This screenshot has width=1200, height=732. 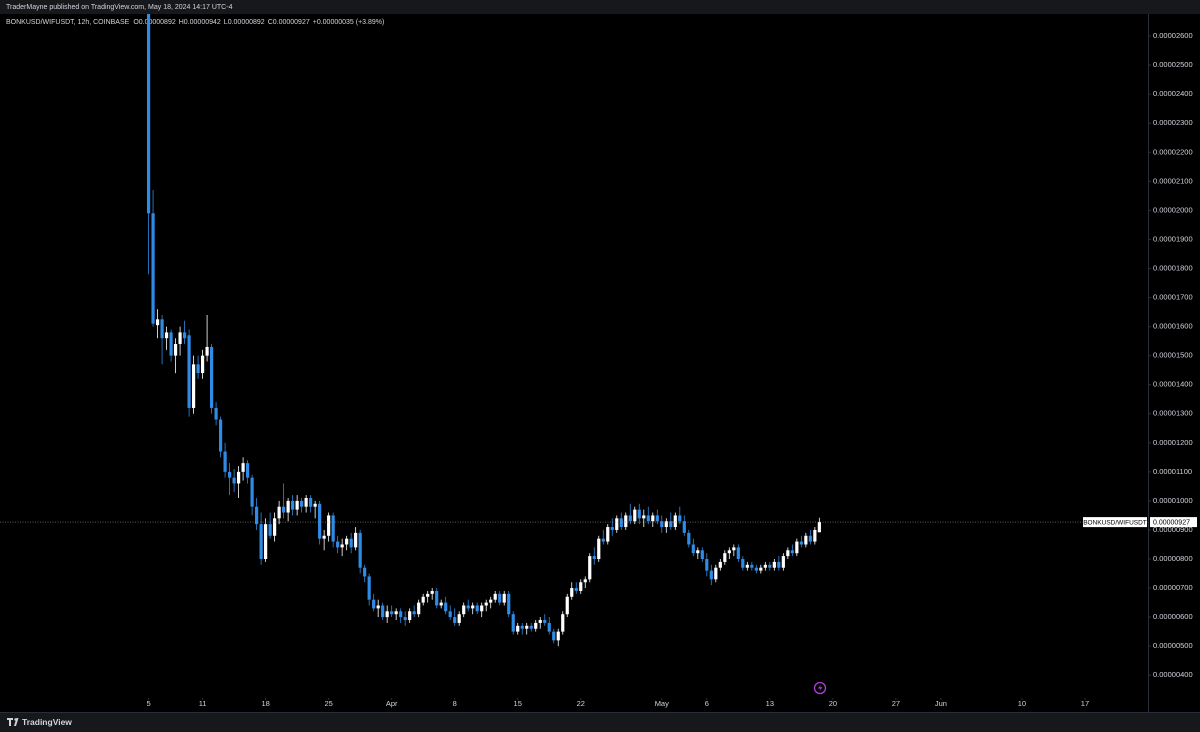 I want to click on y-tick-label: 0.00001700, so click(x=1173, y=297).